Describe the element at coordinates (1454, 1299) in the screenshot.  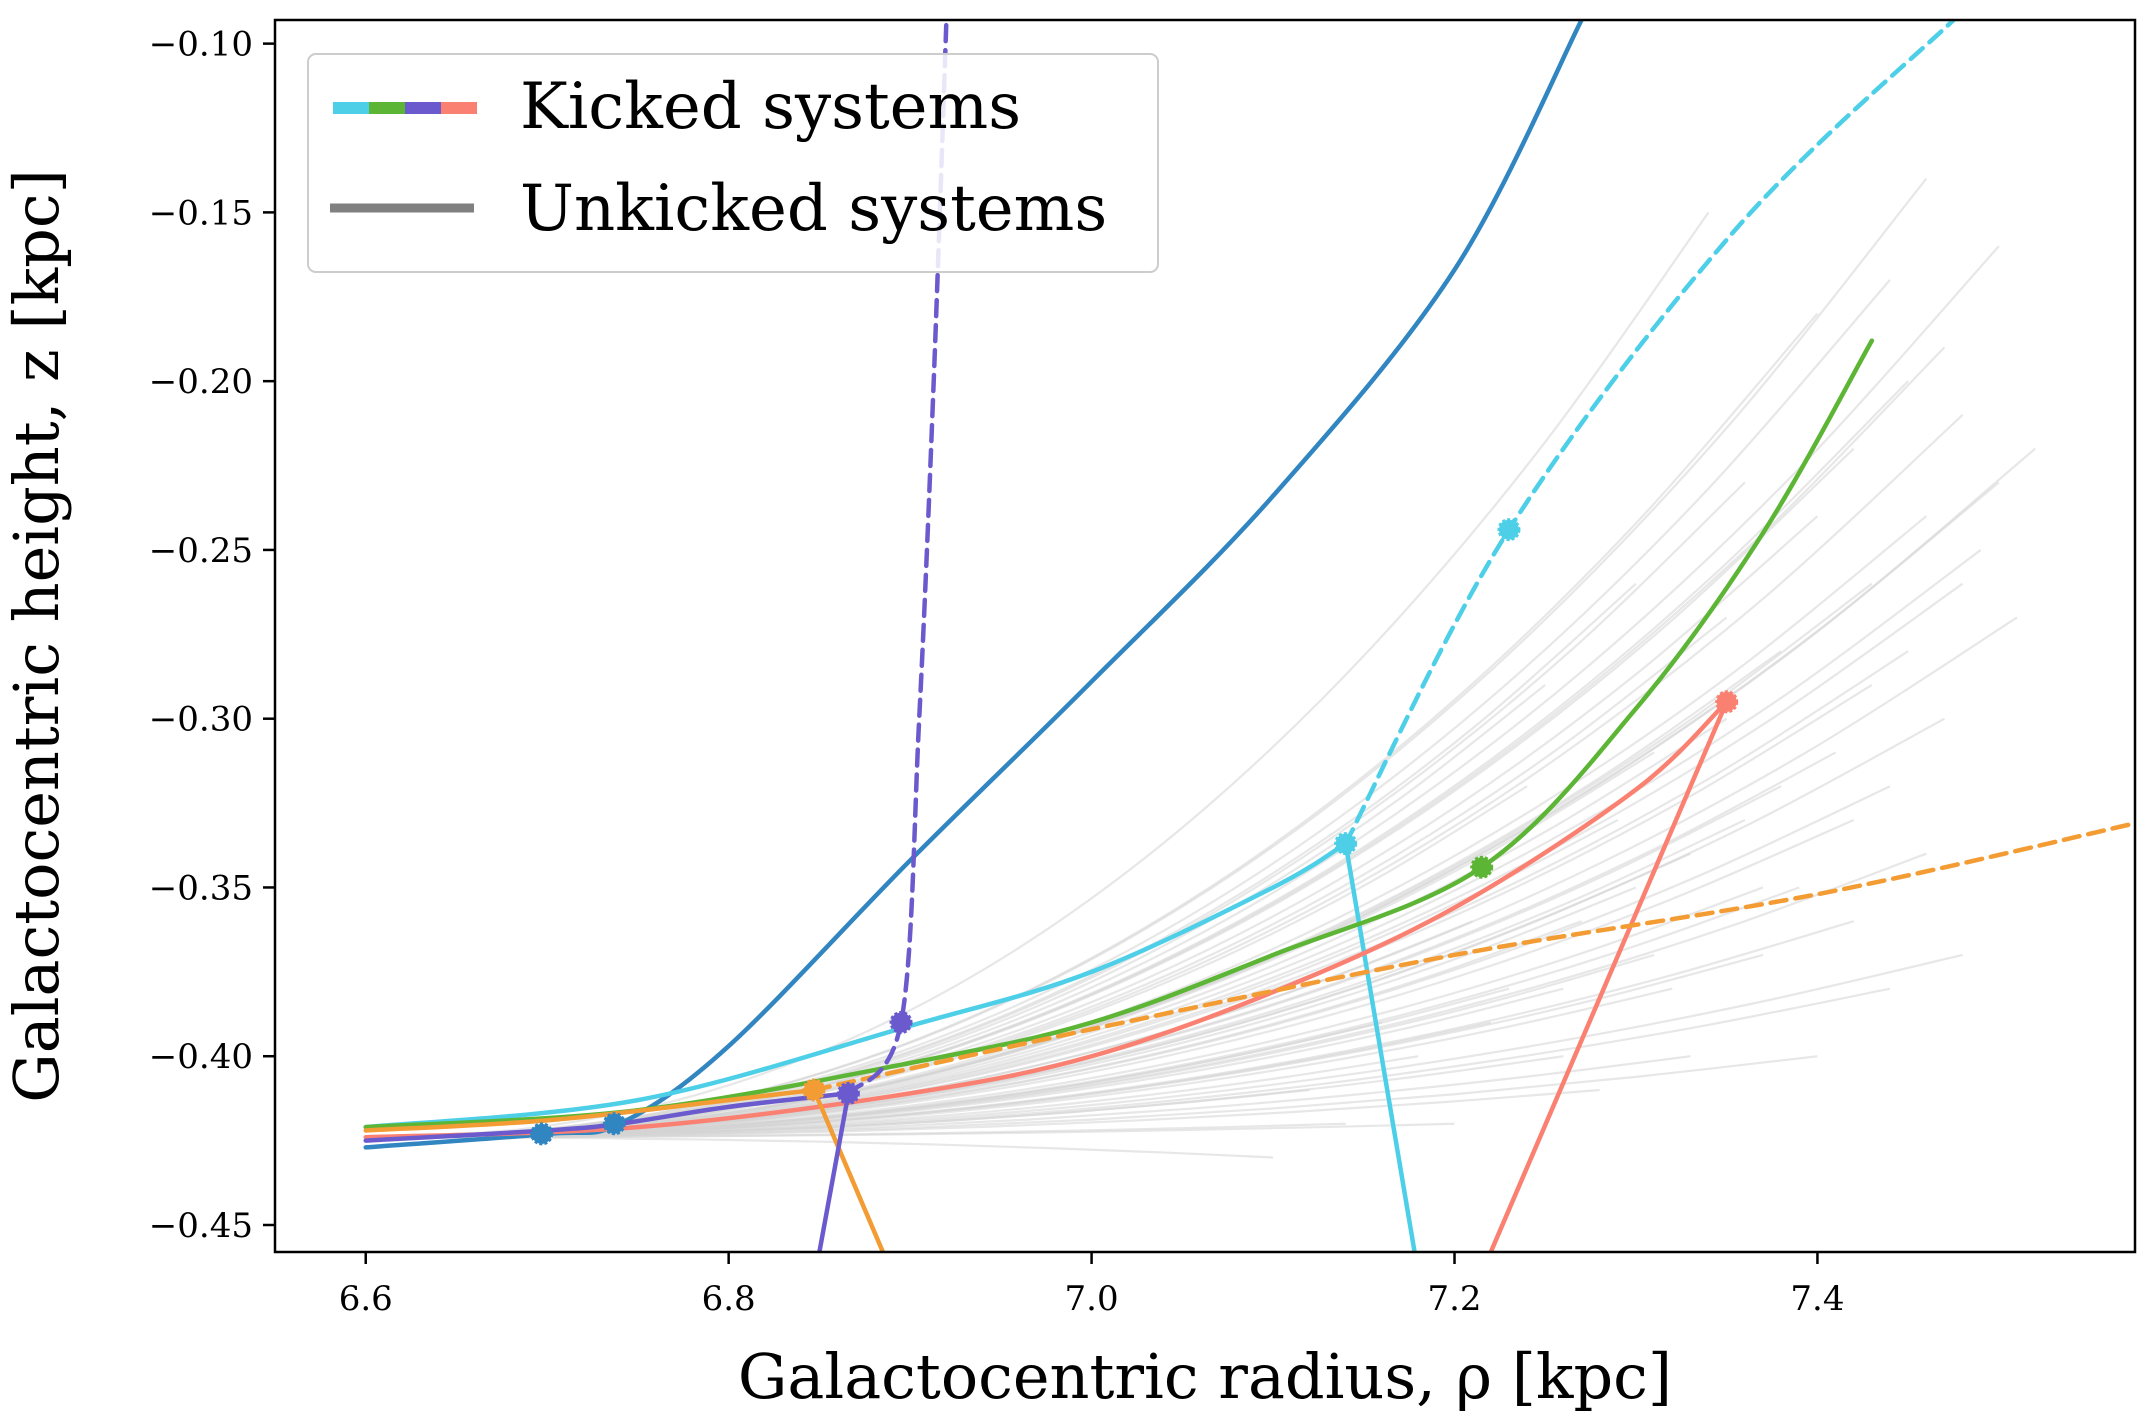
I see `x-tick-label: 7.2` at that location.